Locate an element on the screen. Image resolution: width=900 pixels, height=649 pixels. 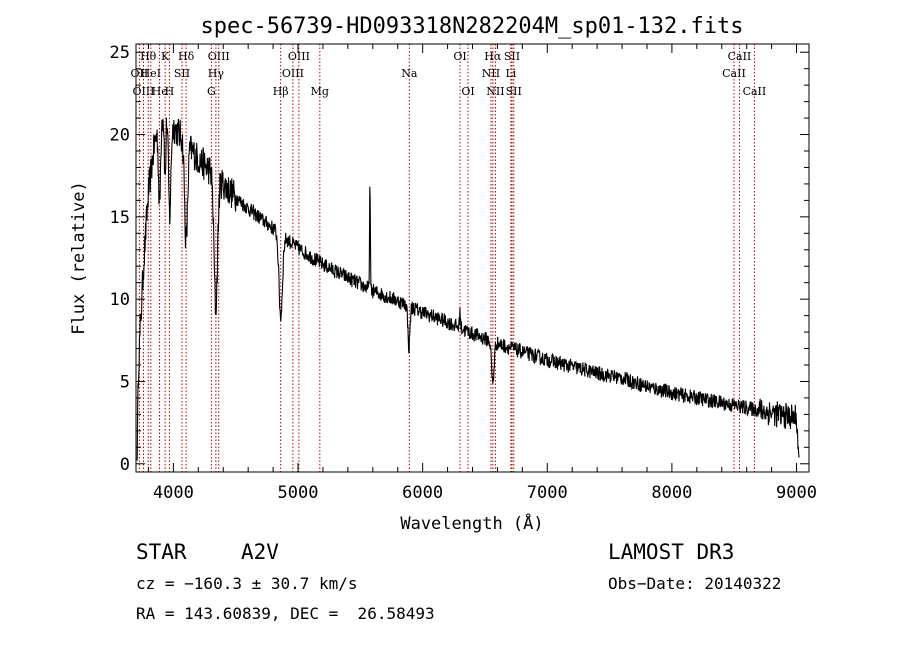
line-label: Mg is located at coordinates (320, 91).